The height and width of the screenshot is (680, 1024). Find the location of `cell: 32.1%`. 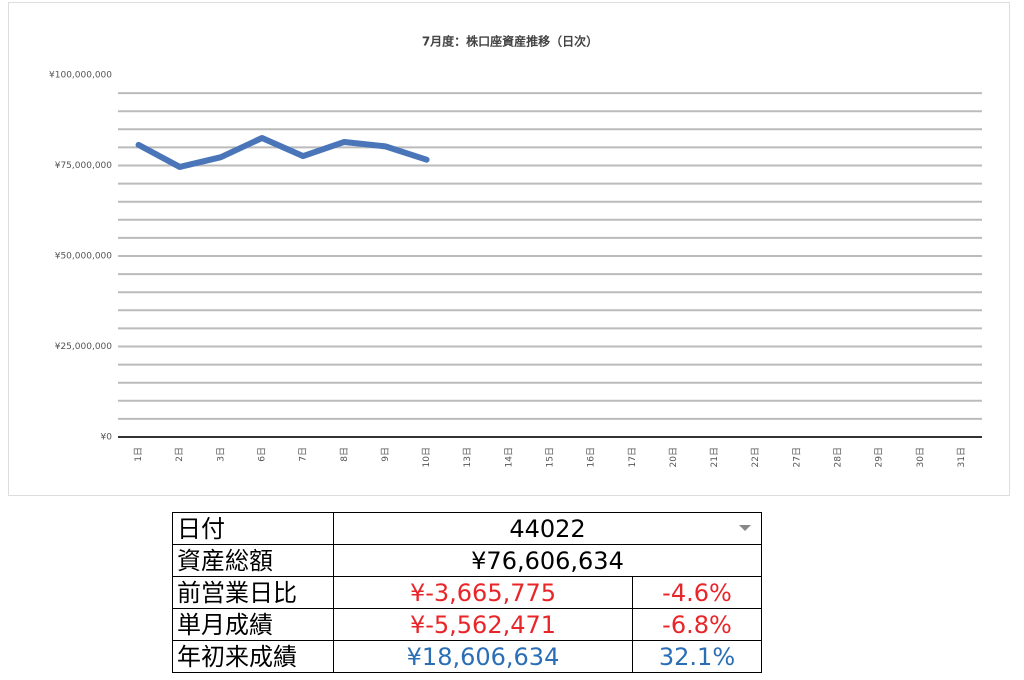

cell: 32.1% is located at coordinates (697, 656).